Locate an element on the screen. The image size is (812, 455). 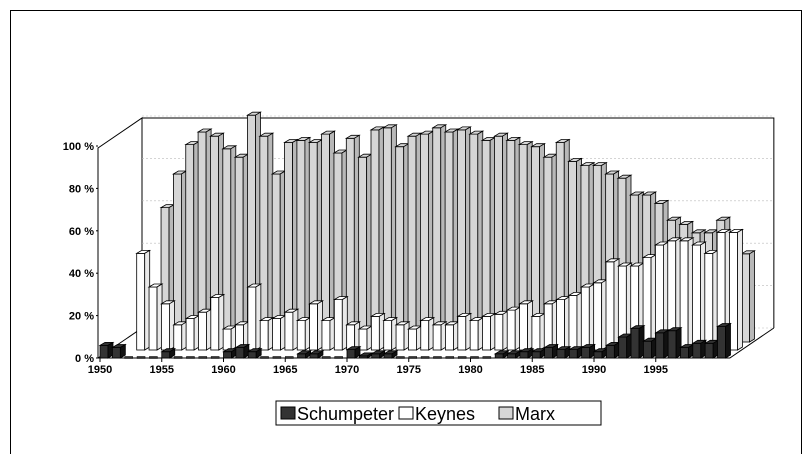
x-tick-label: 1975 is located at coordinates (409, 370).